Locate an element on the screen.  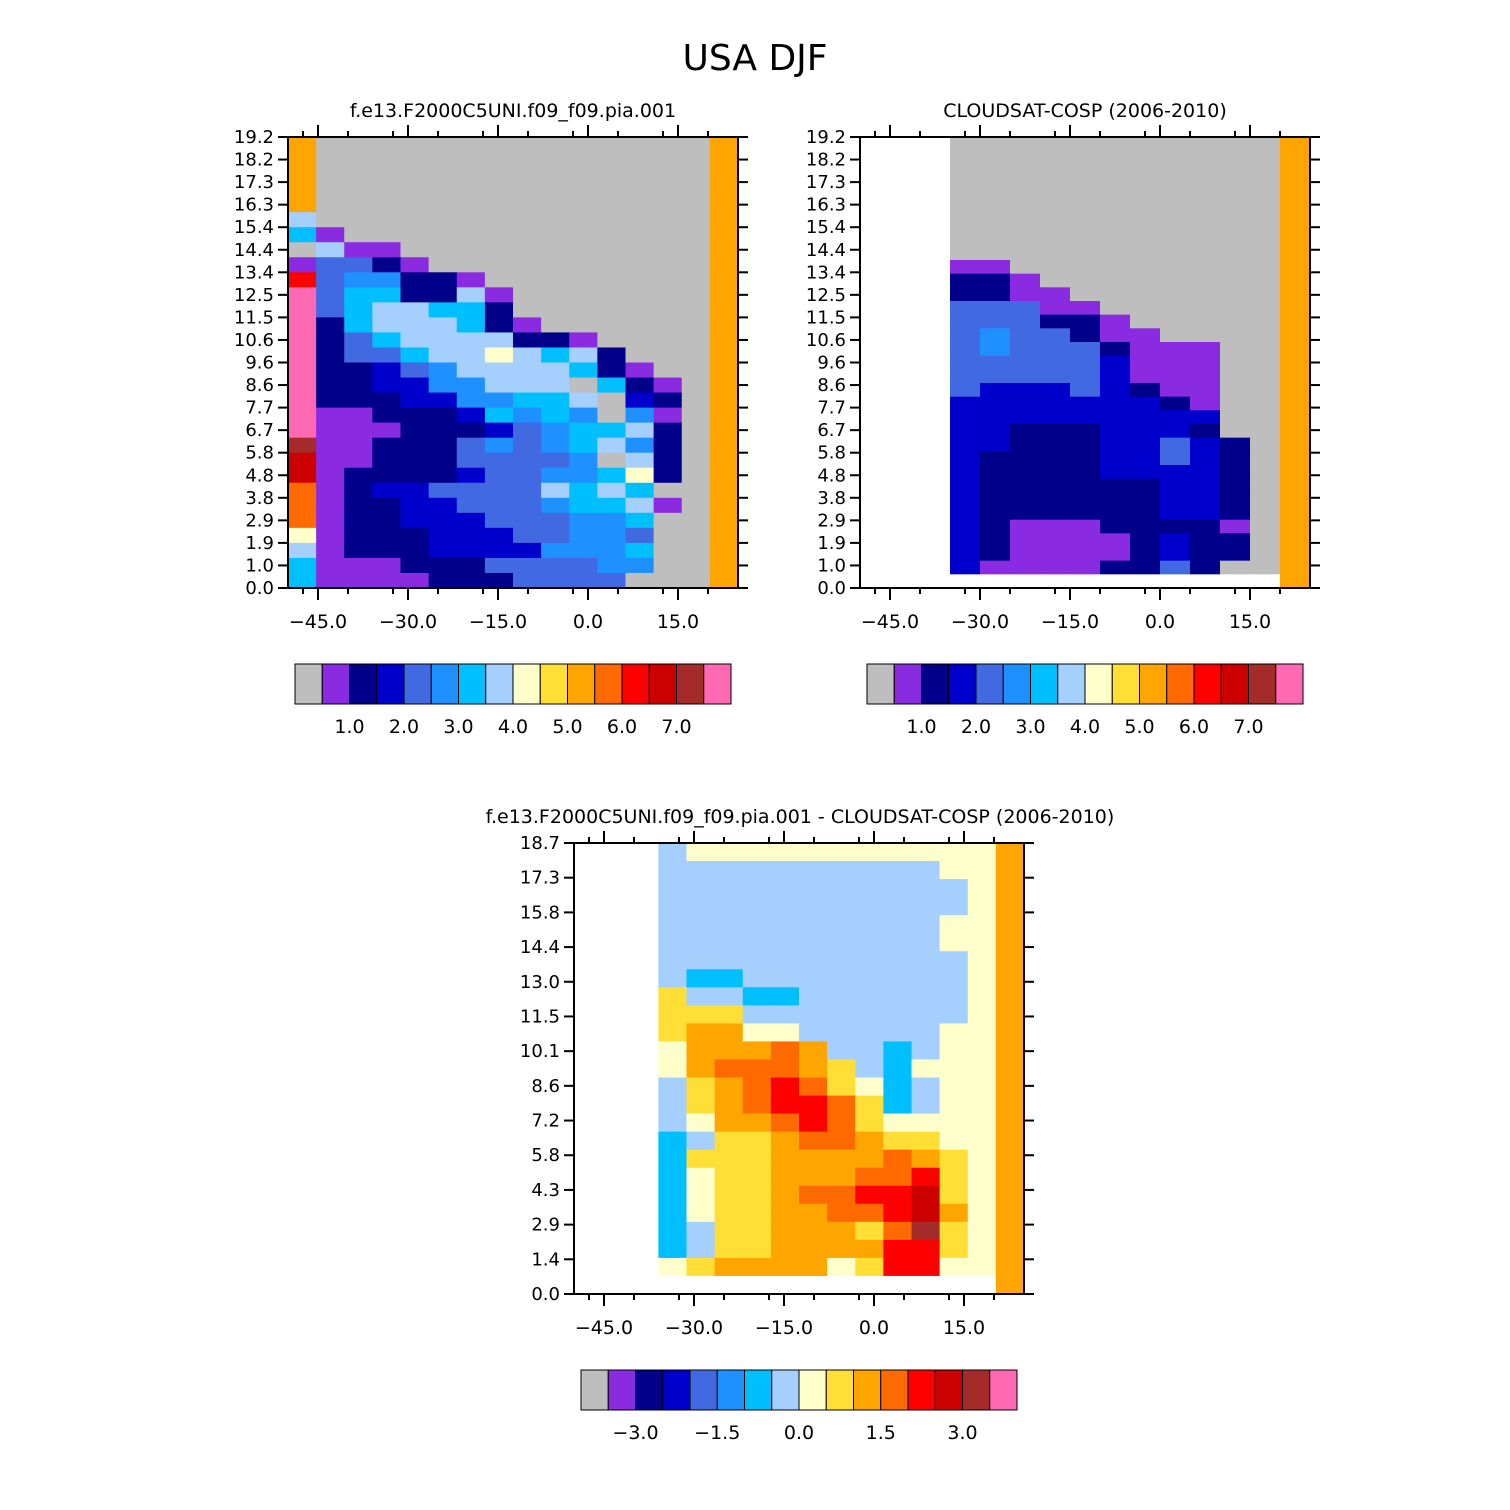
colorbar-label: 5.0 is located at coordinates (567, 727).